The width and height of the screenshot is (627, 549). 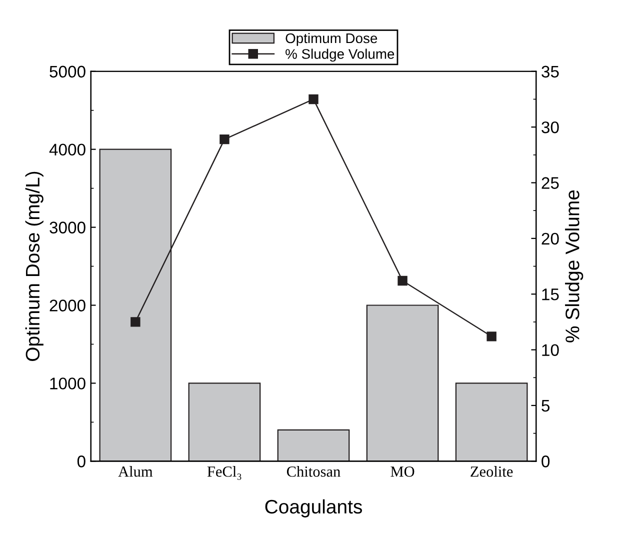 I want to click on y2-tick-label: 0, so click(x=546, y=462).